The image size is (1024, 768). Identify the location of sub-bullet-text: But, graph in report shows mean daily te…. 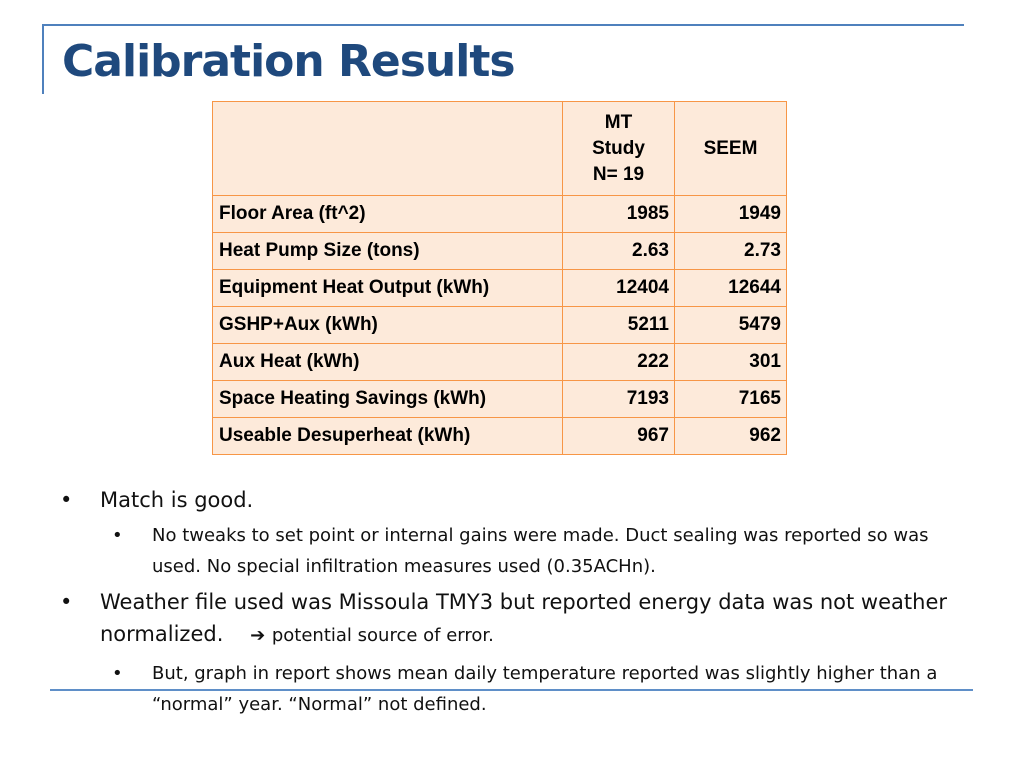
(545, 689).